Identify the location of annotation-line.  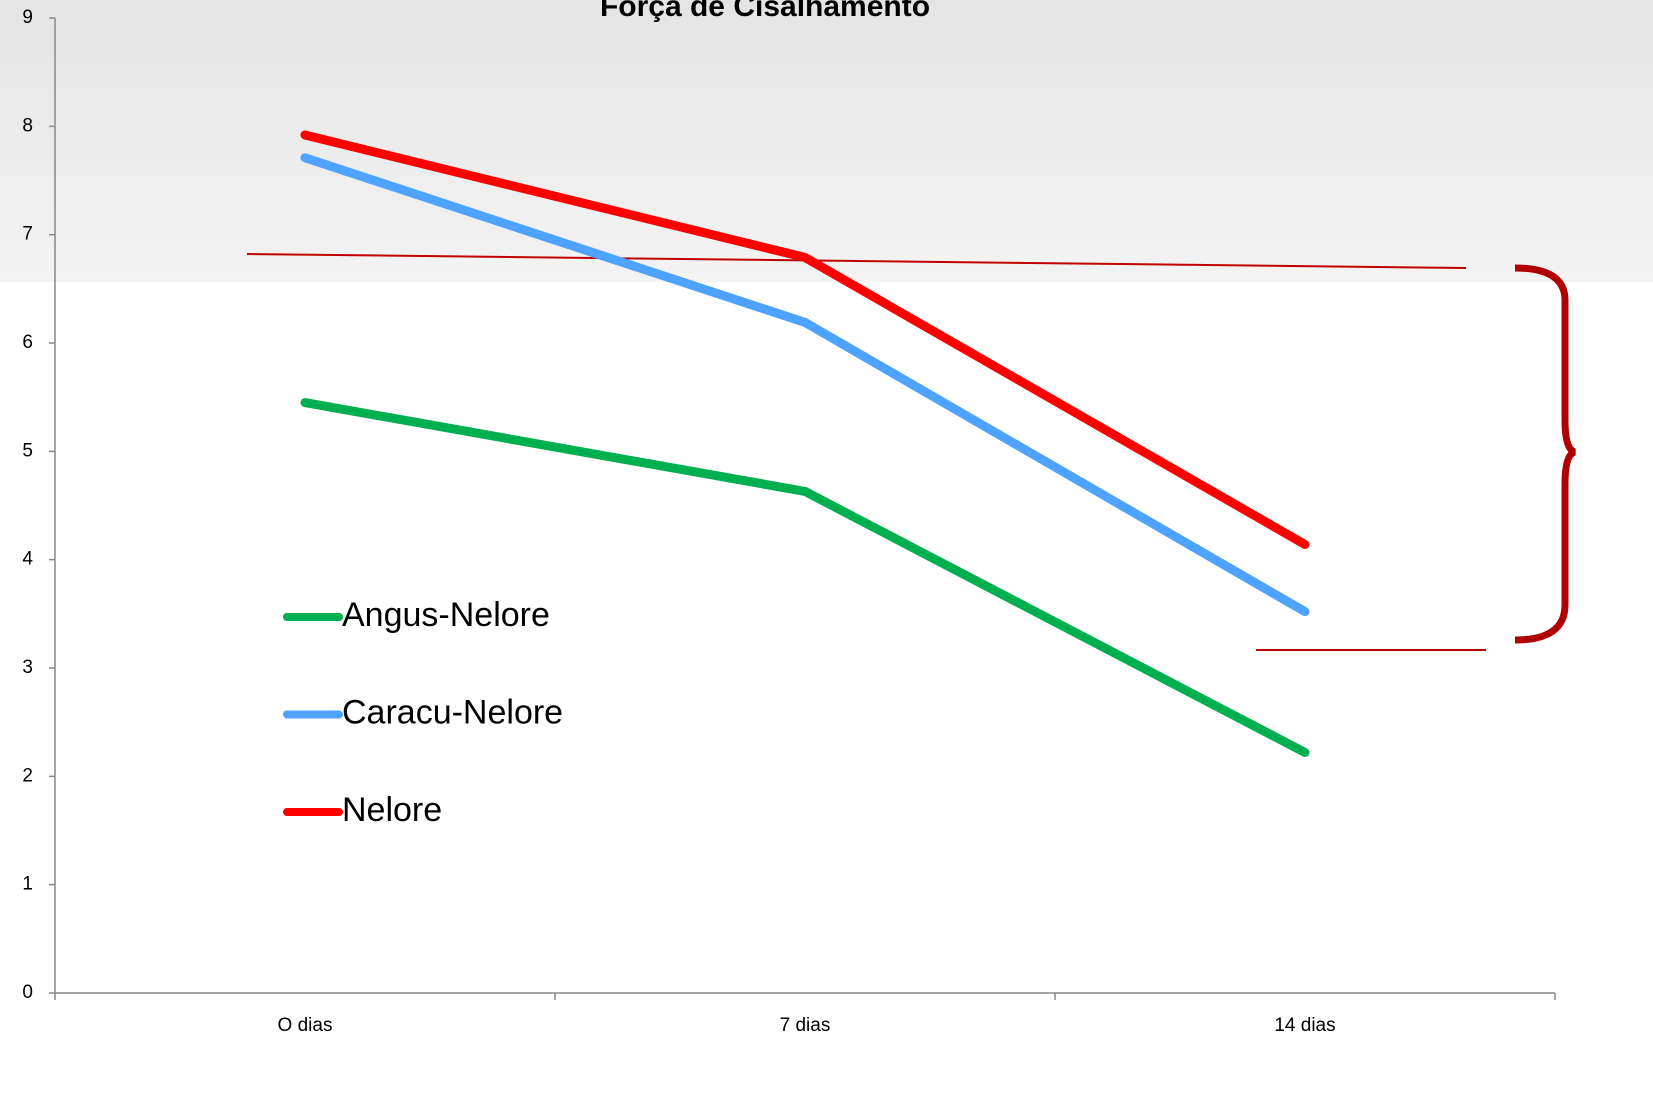
(856, 261).